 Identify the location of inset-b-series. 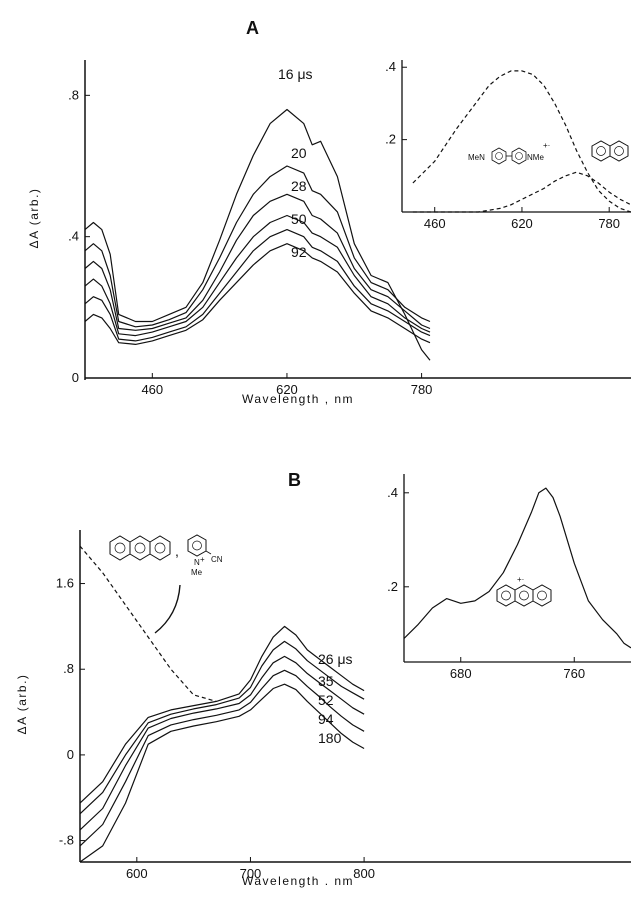
(517, 568).